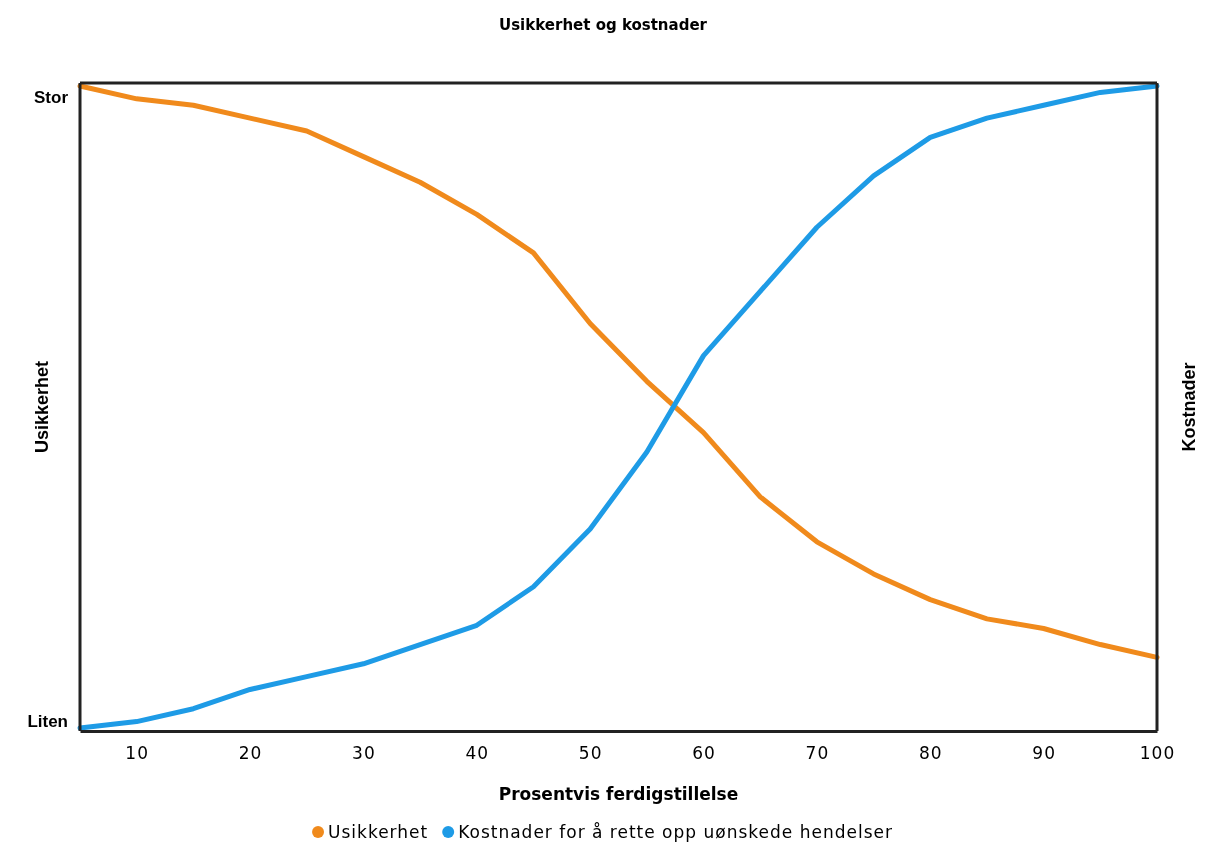 The image size is (1205, 852). What do you see at coordinates (930, 753) in the screenshot?
I see `x-tick-label: 80` at bounding box center [930, 753].